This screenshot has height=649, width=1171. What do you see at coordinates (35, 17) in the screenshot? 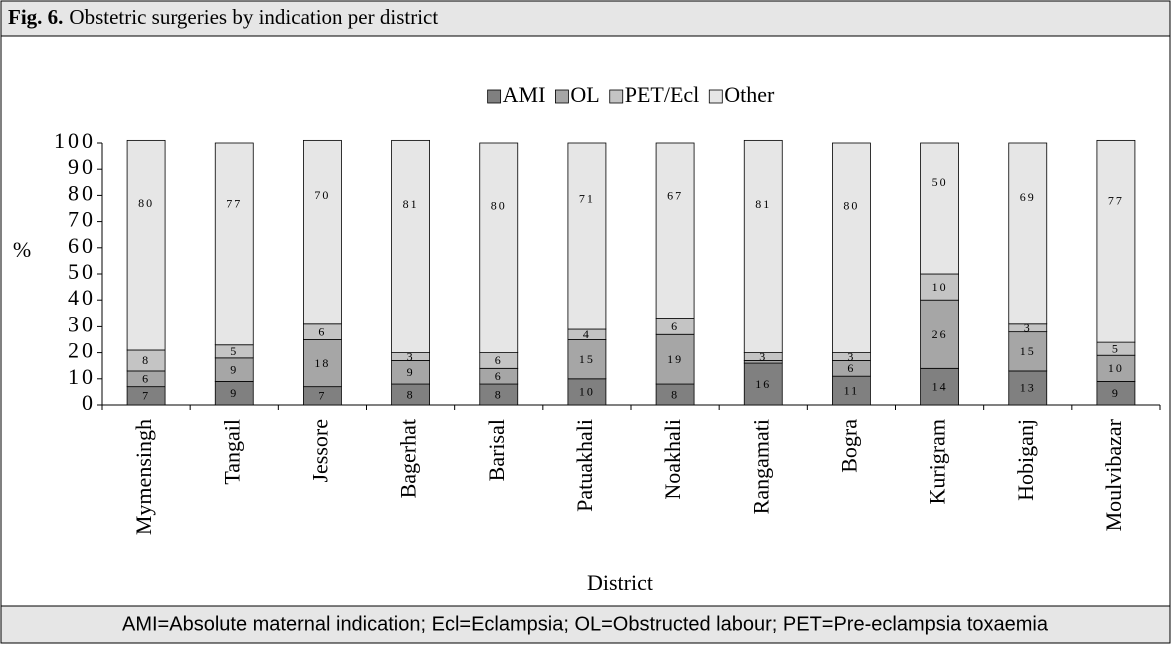
I see `figure-label: Fig. 6.` at bounding box center [35, 17].